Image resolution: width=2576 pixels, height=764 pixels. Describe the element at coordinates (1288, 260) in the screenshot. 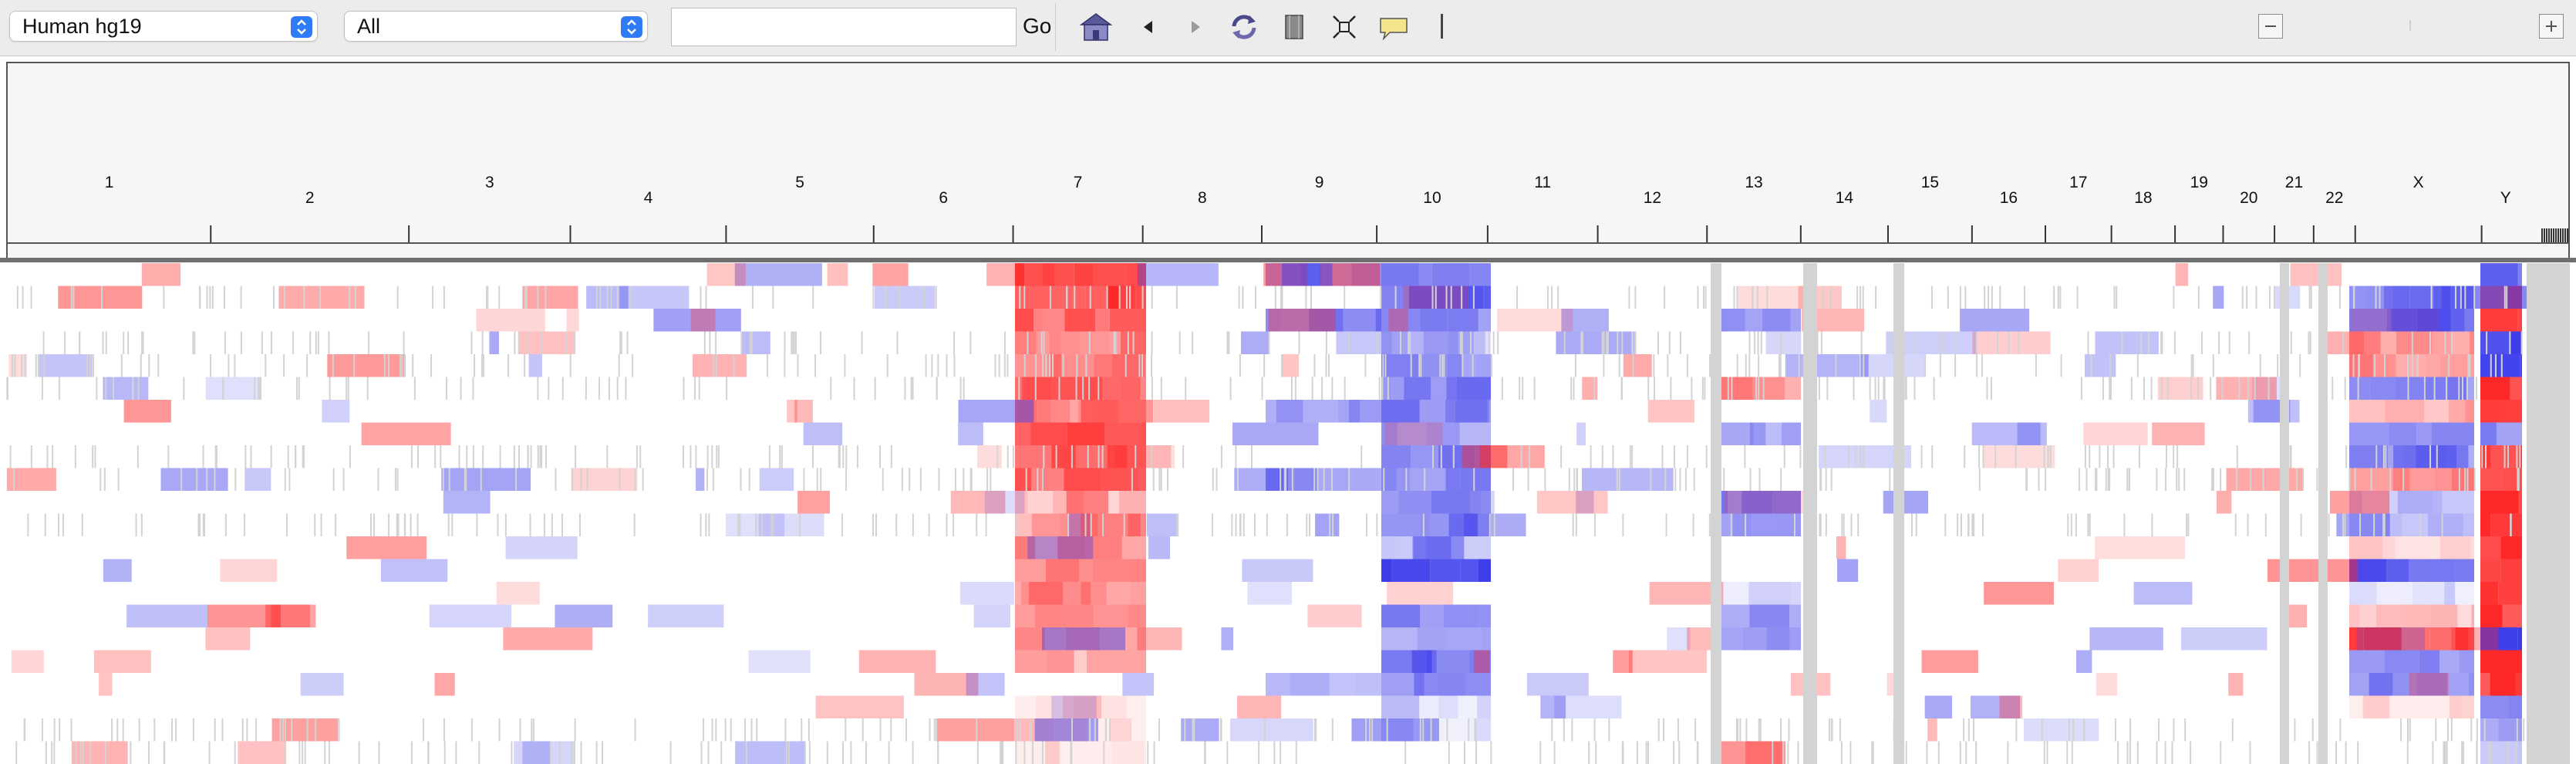

I see `panel-divider` at that location.